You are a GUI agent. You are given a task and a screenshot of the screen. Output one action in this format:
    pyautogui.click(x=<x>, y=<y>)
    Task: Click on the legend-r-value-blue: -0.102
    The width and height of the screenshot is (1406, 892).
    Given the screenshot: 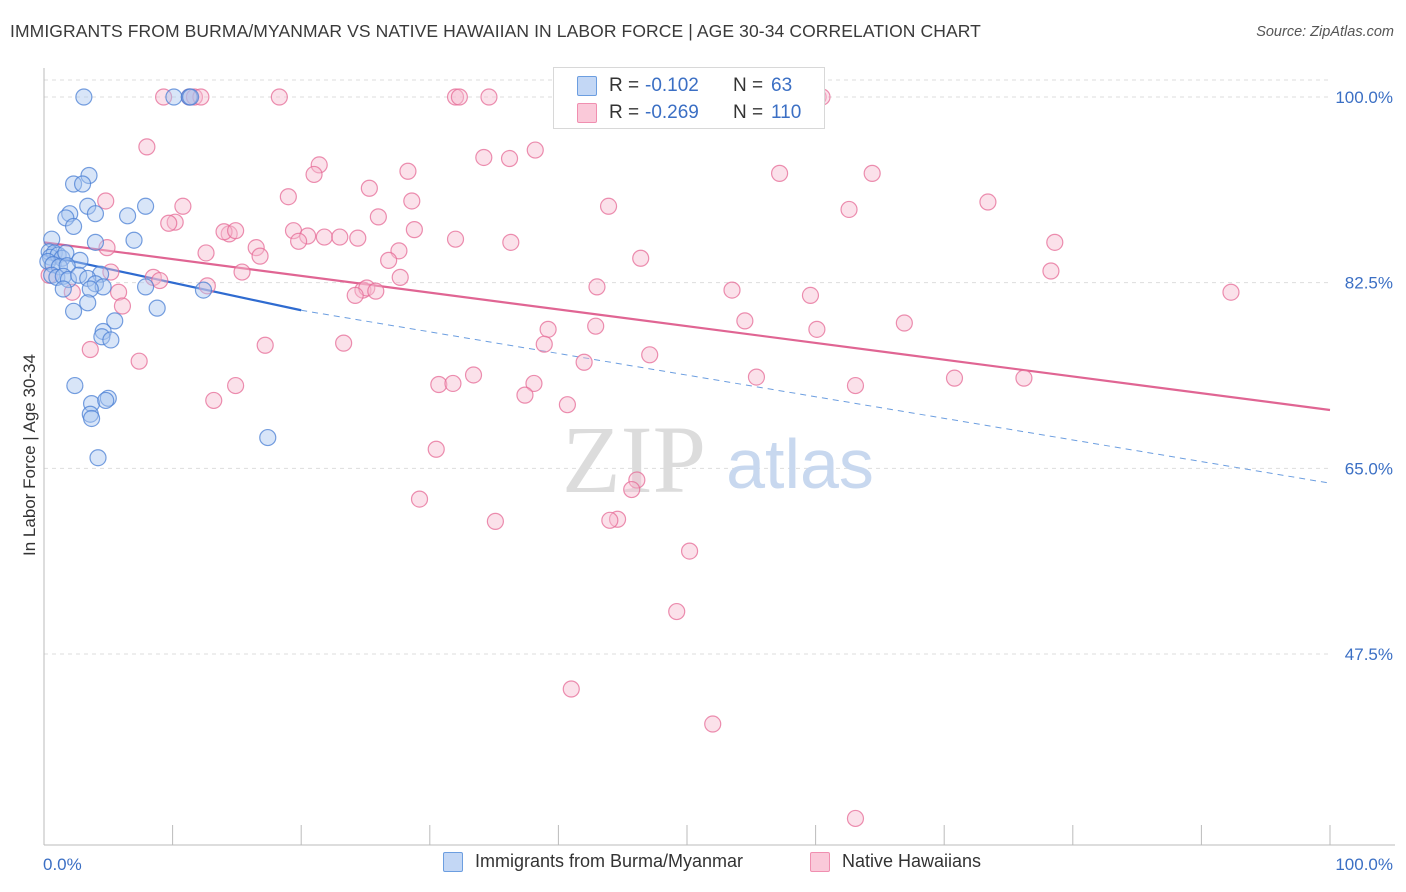 What is the action you would take?
    pyautogui.click(x=672, y=85)
    